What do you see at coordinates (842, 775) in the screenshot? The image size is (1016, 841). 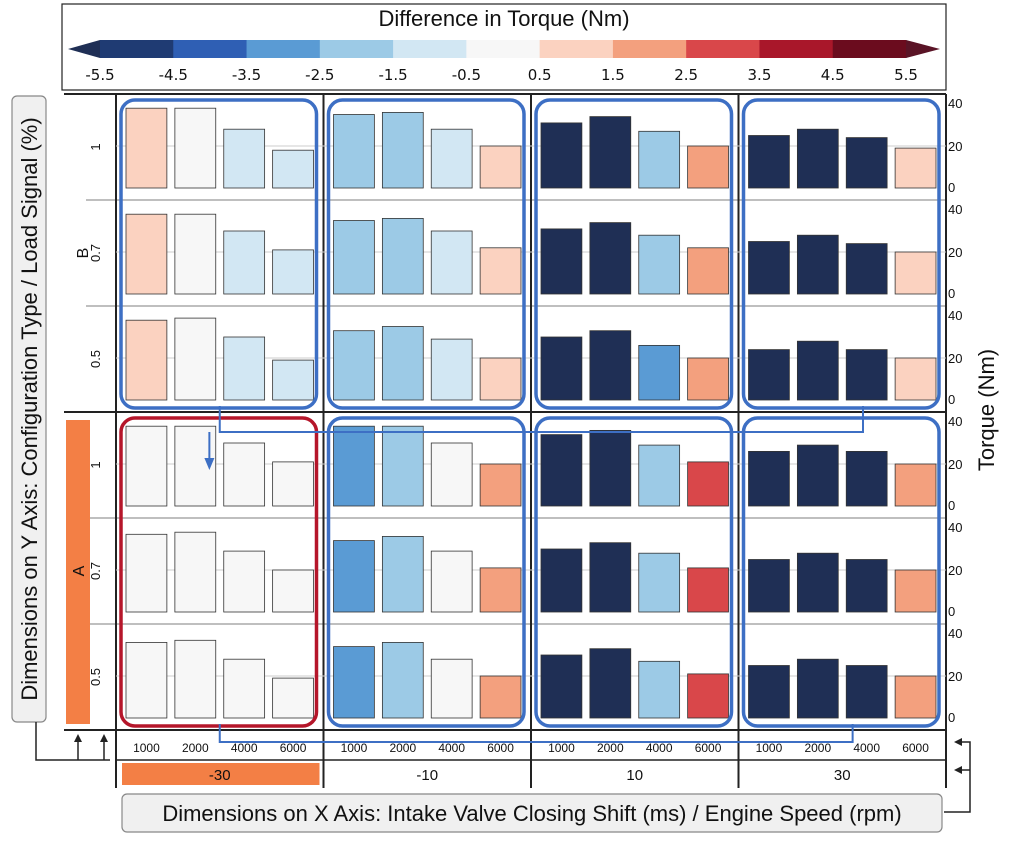 I see `shift-label: 30` at bounding box center [842, 775].